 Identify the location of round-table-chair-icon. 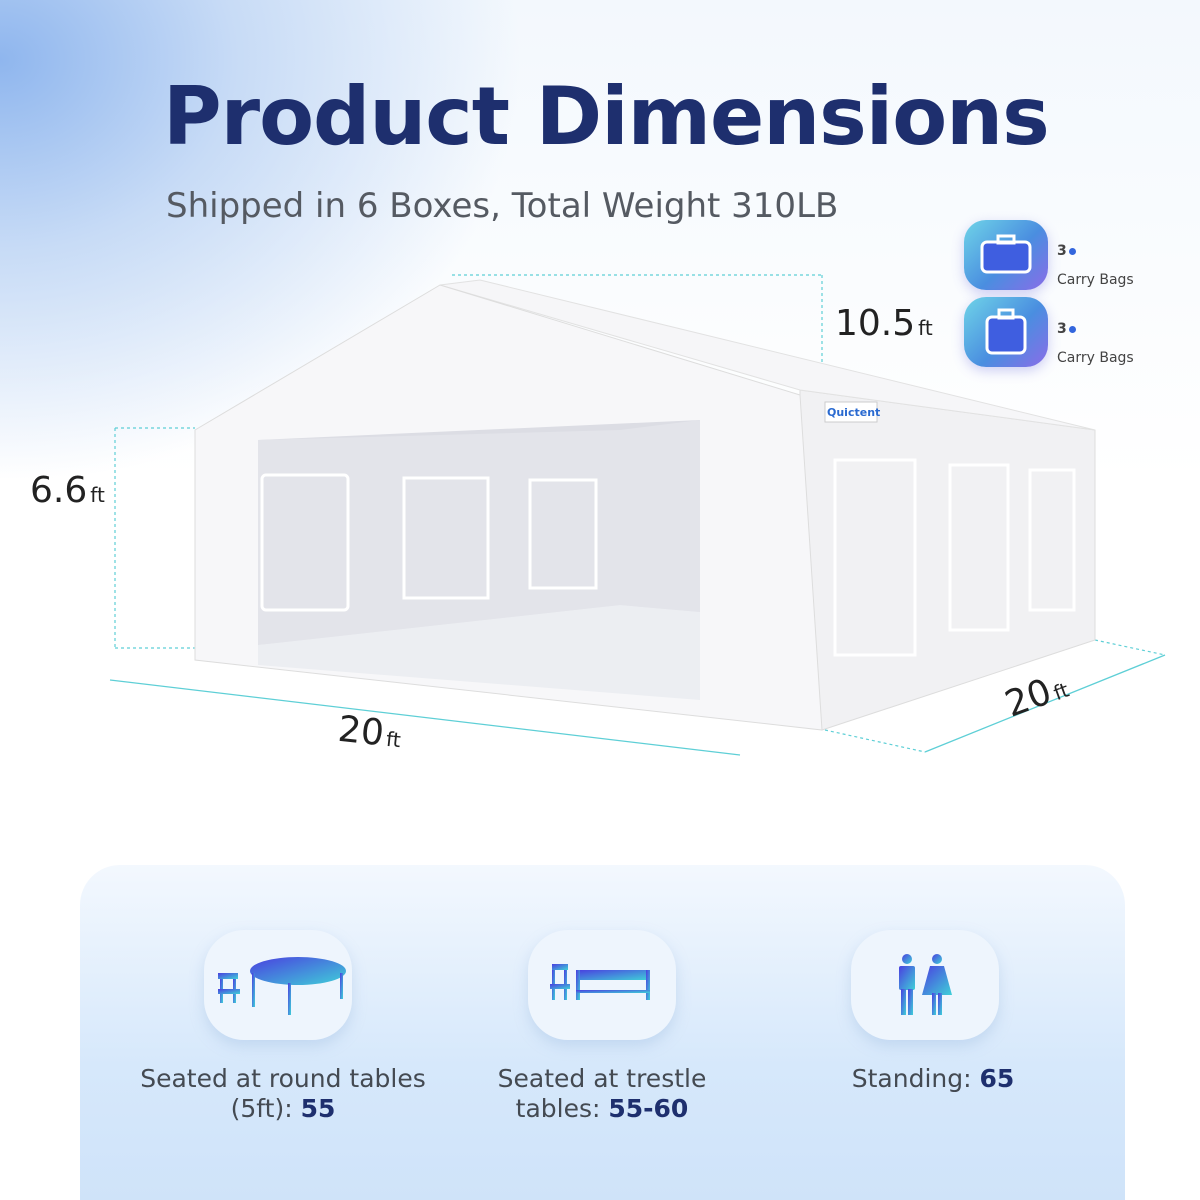
(278, 985).